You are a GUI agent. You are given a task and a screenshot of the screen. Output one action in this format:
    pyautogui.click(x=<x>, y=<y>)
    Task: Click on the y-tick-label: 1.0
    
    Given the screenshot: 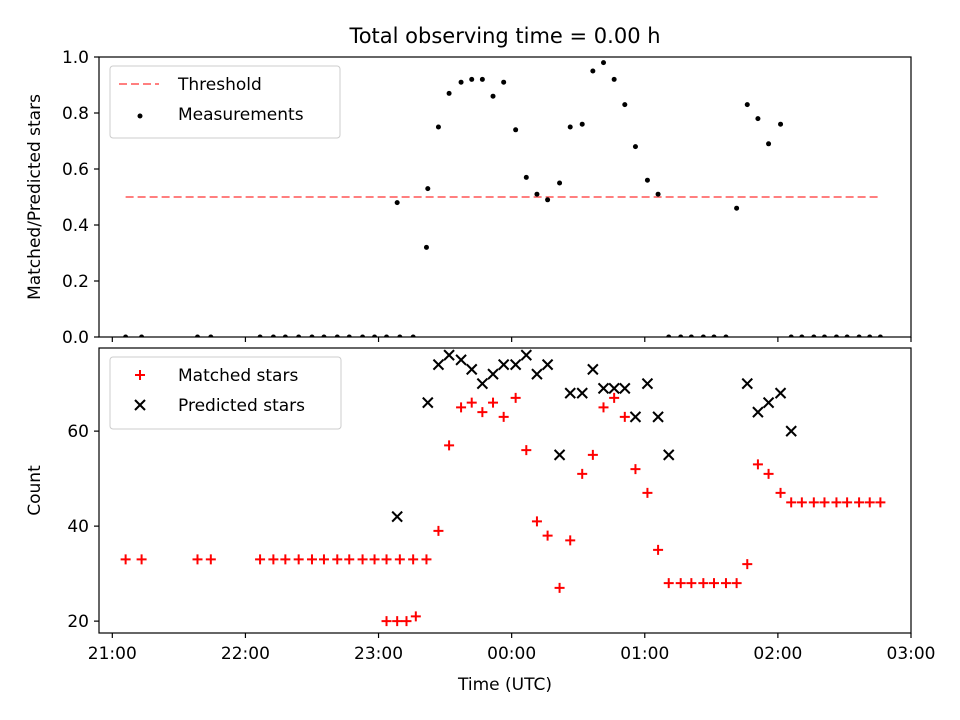 What is the action you would take?
    pyautogui.click(x=75, y=58)
    